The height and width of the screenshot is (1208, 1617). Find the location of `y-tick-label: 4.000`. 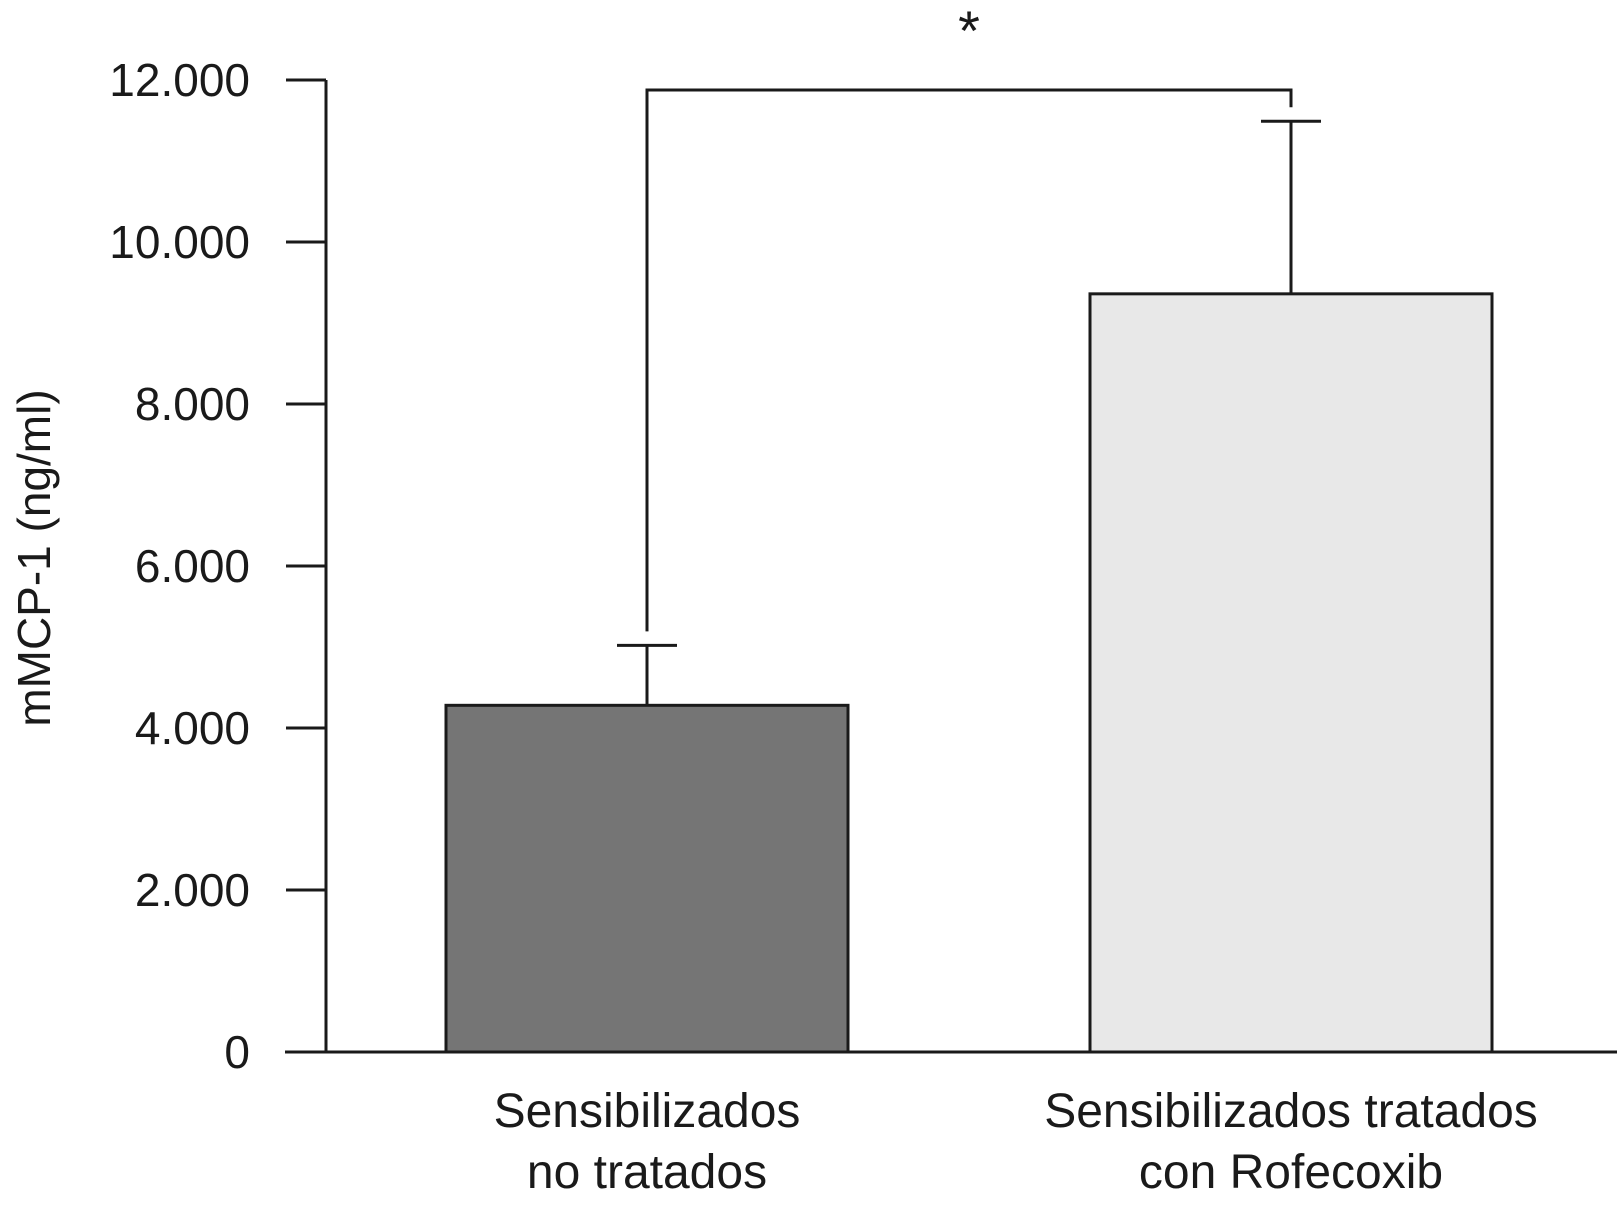

y-tick-label: 4.000 is located at coordinates (192, 728).